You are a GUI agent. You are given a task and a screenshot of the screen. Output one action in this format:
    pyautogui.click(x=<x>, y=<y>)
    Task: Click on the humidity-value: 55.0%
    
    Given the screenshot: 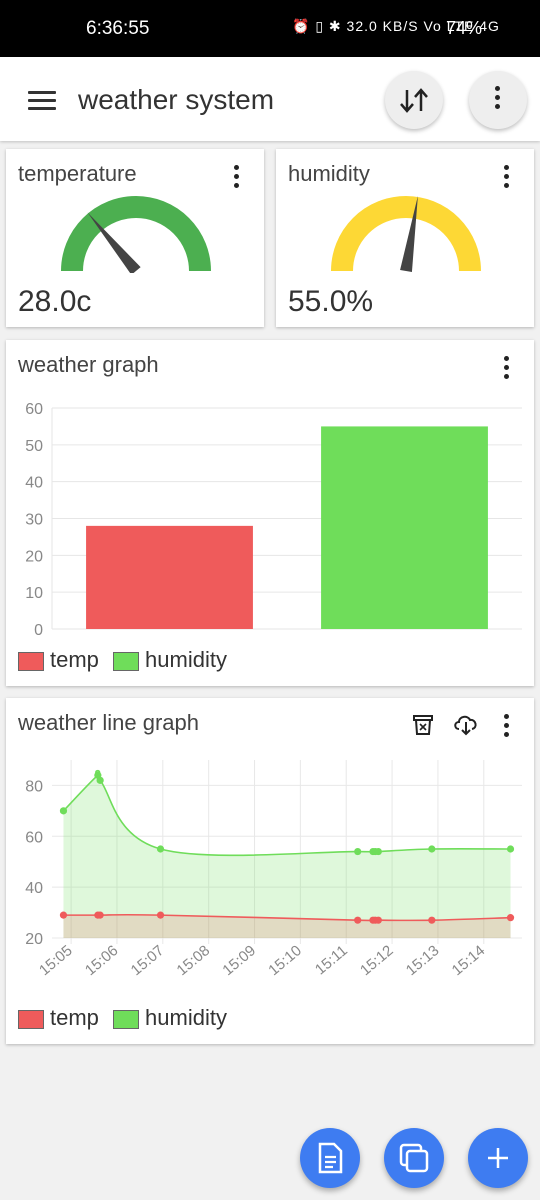 What is the action you would take?
    pyautogui.click(x=331, y=301)
    